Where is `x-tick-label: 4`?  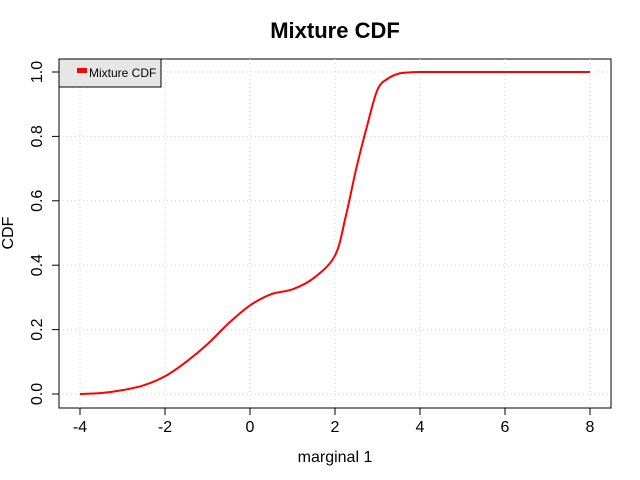
x-tick-label: 4 is located at coordinates (420, 427).